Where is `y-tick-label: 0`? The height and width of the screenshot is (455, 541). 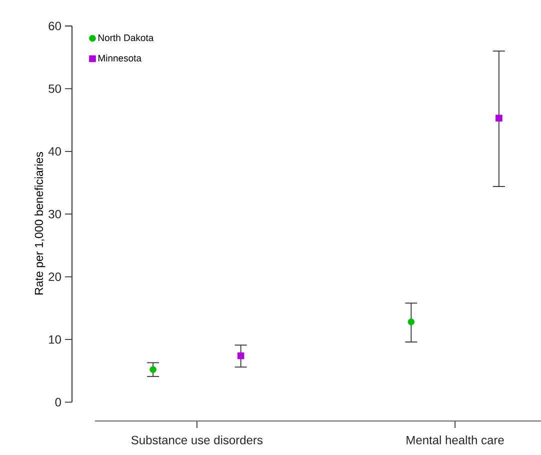
y-tick-label: 0 is located at coordinates (58, 402).